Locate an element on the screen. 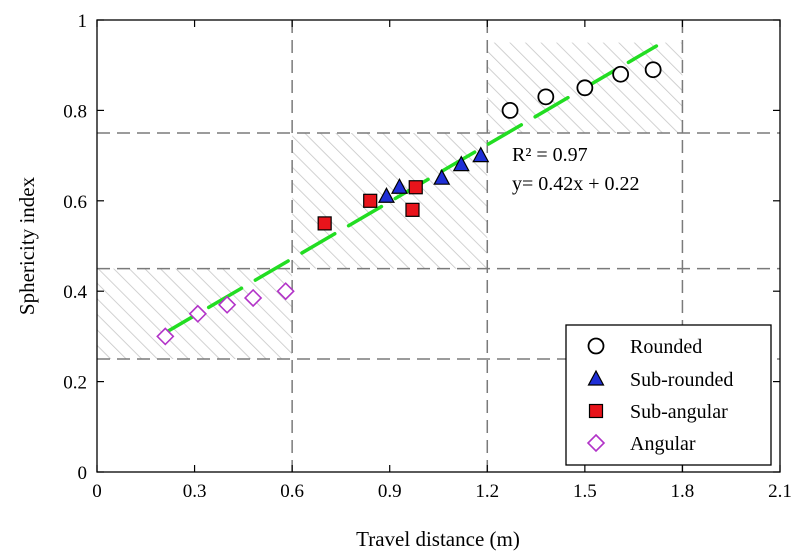 This screenshot has width=799, height=553. legend-label-rounded: Rounded is located at coordinates (666, 347).